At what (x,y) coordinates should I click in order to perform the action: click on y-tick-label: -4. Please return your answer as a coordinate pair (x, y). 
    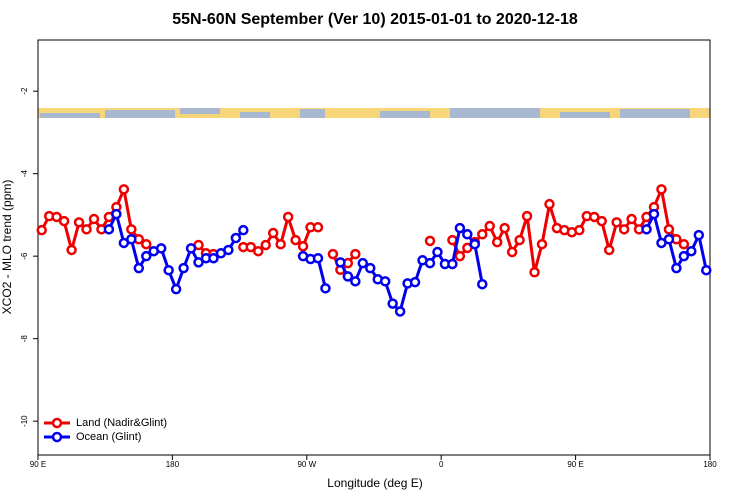
    Looking at the image, I should click on (24, 174).